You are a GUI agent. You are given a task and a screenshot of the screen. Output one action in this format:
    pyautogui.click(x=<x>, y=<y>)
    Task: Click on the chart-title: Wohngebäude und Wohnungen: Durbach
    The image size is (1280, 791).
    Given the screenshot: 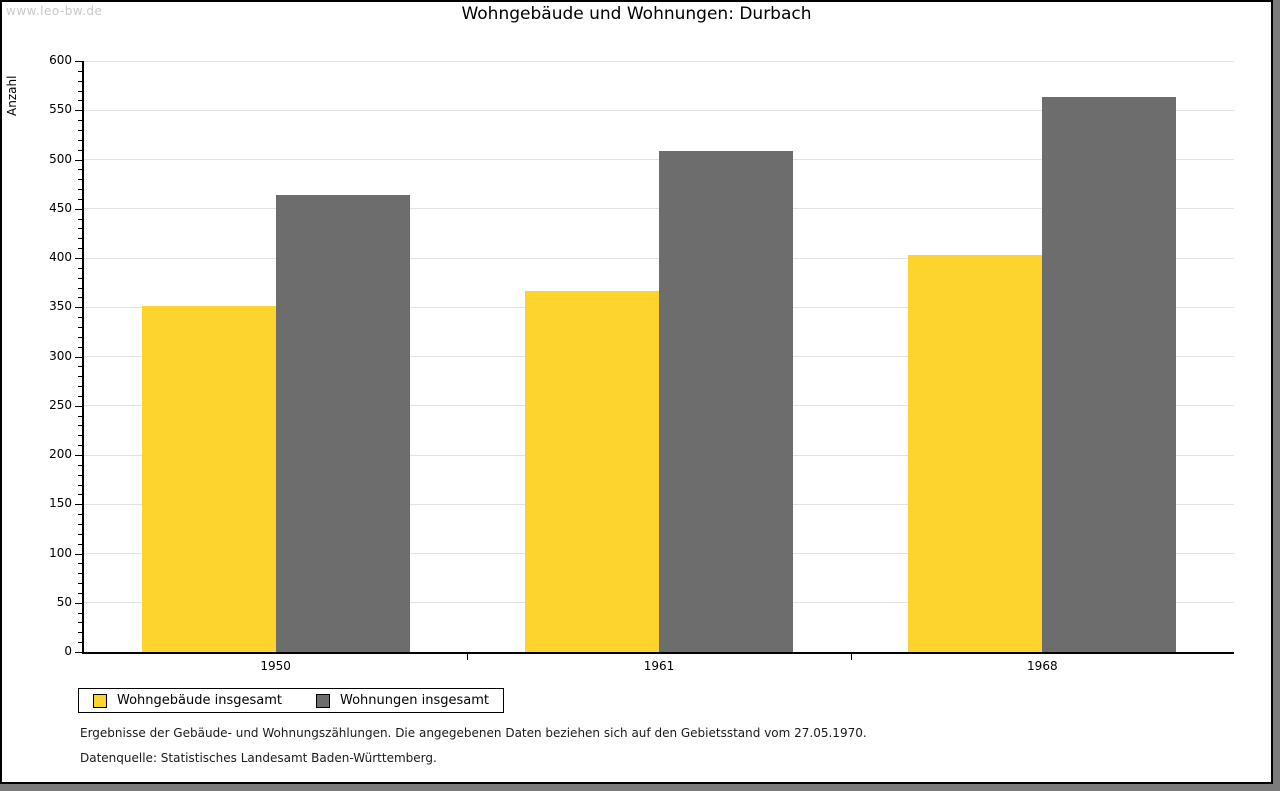 What is the action you would take?
    pyautogui.click(x=636, y=14)
    